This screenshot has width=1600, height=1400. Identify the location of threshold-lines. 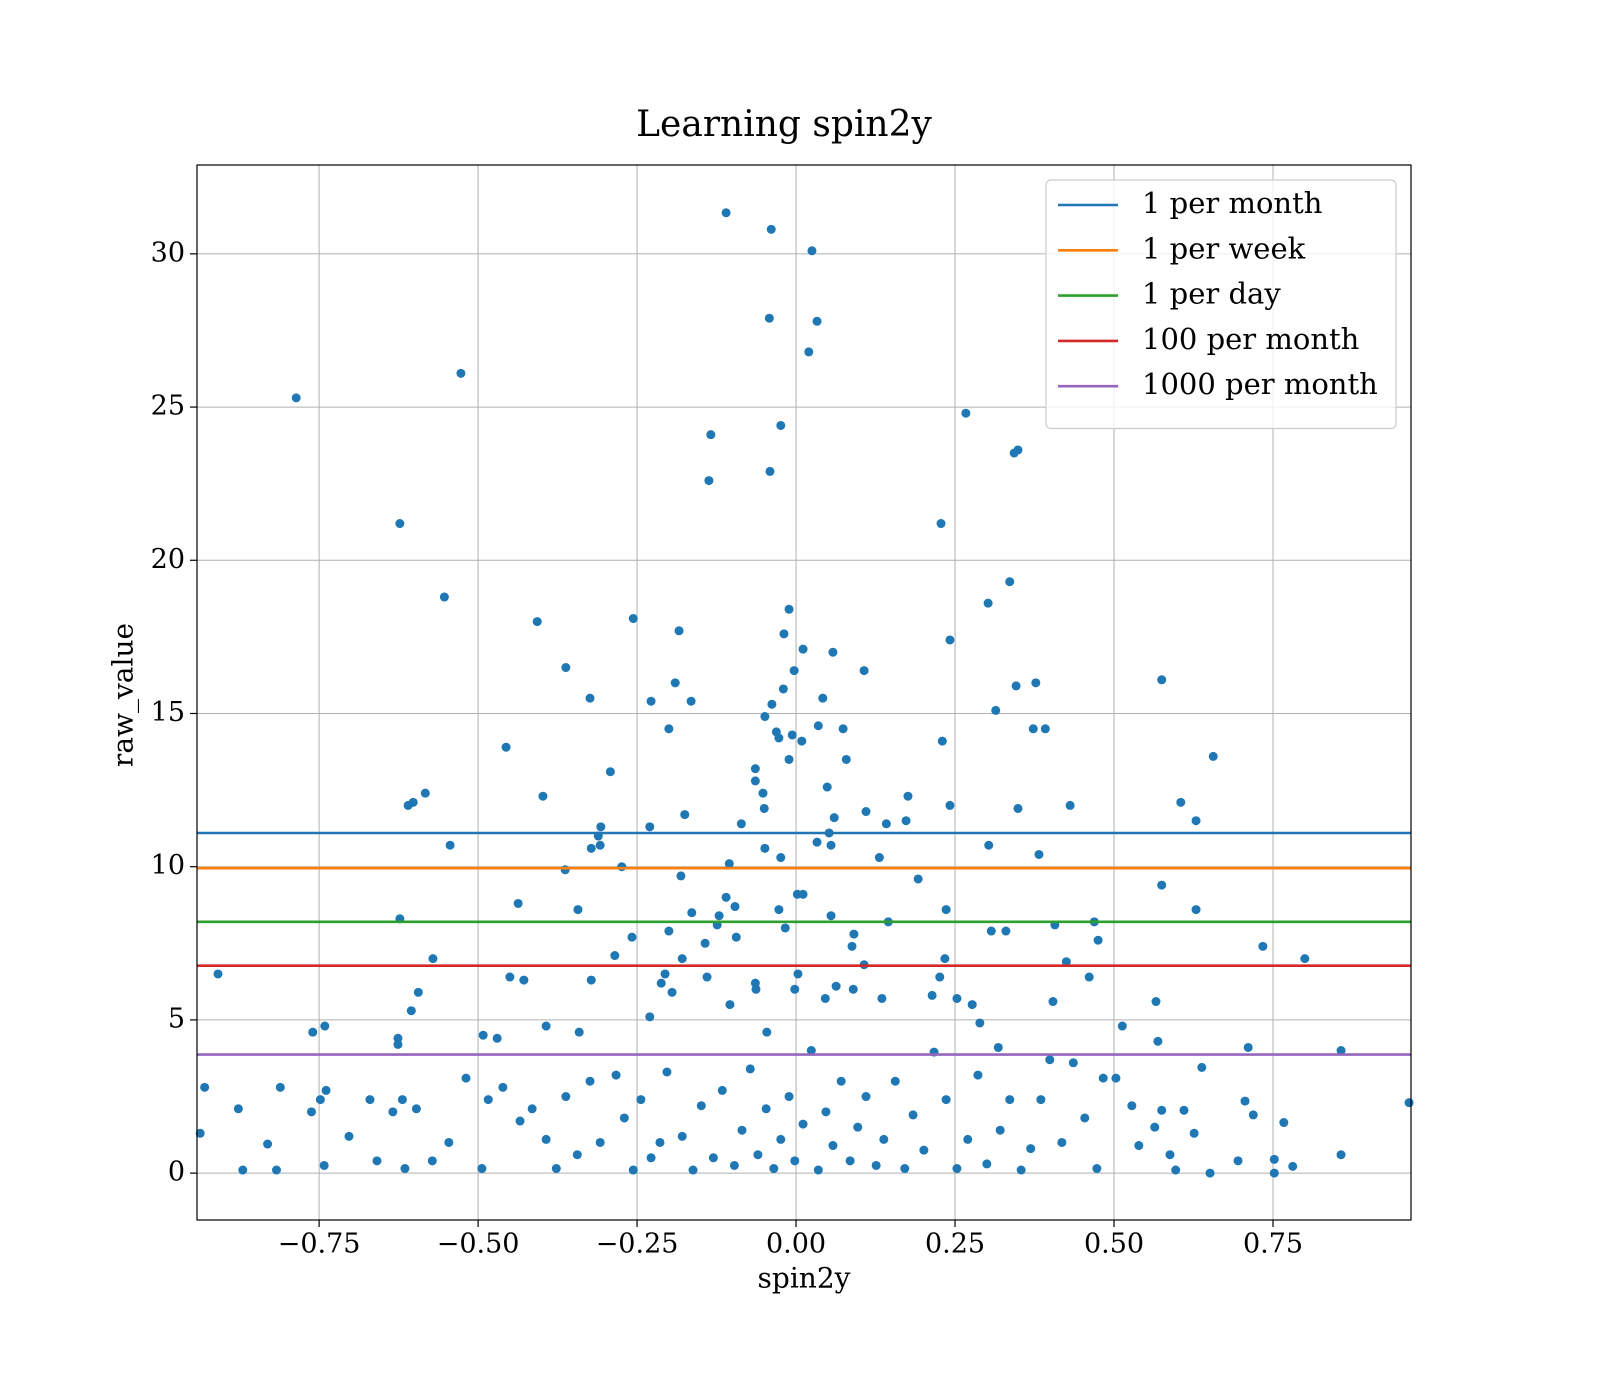
(804, 943).